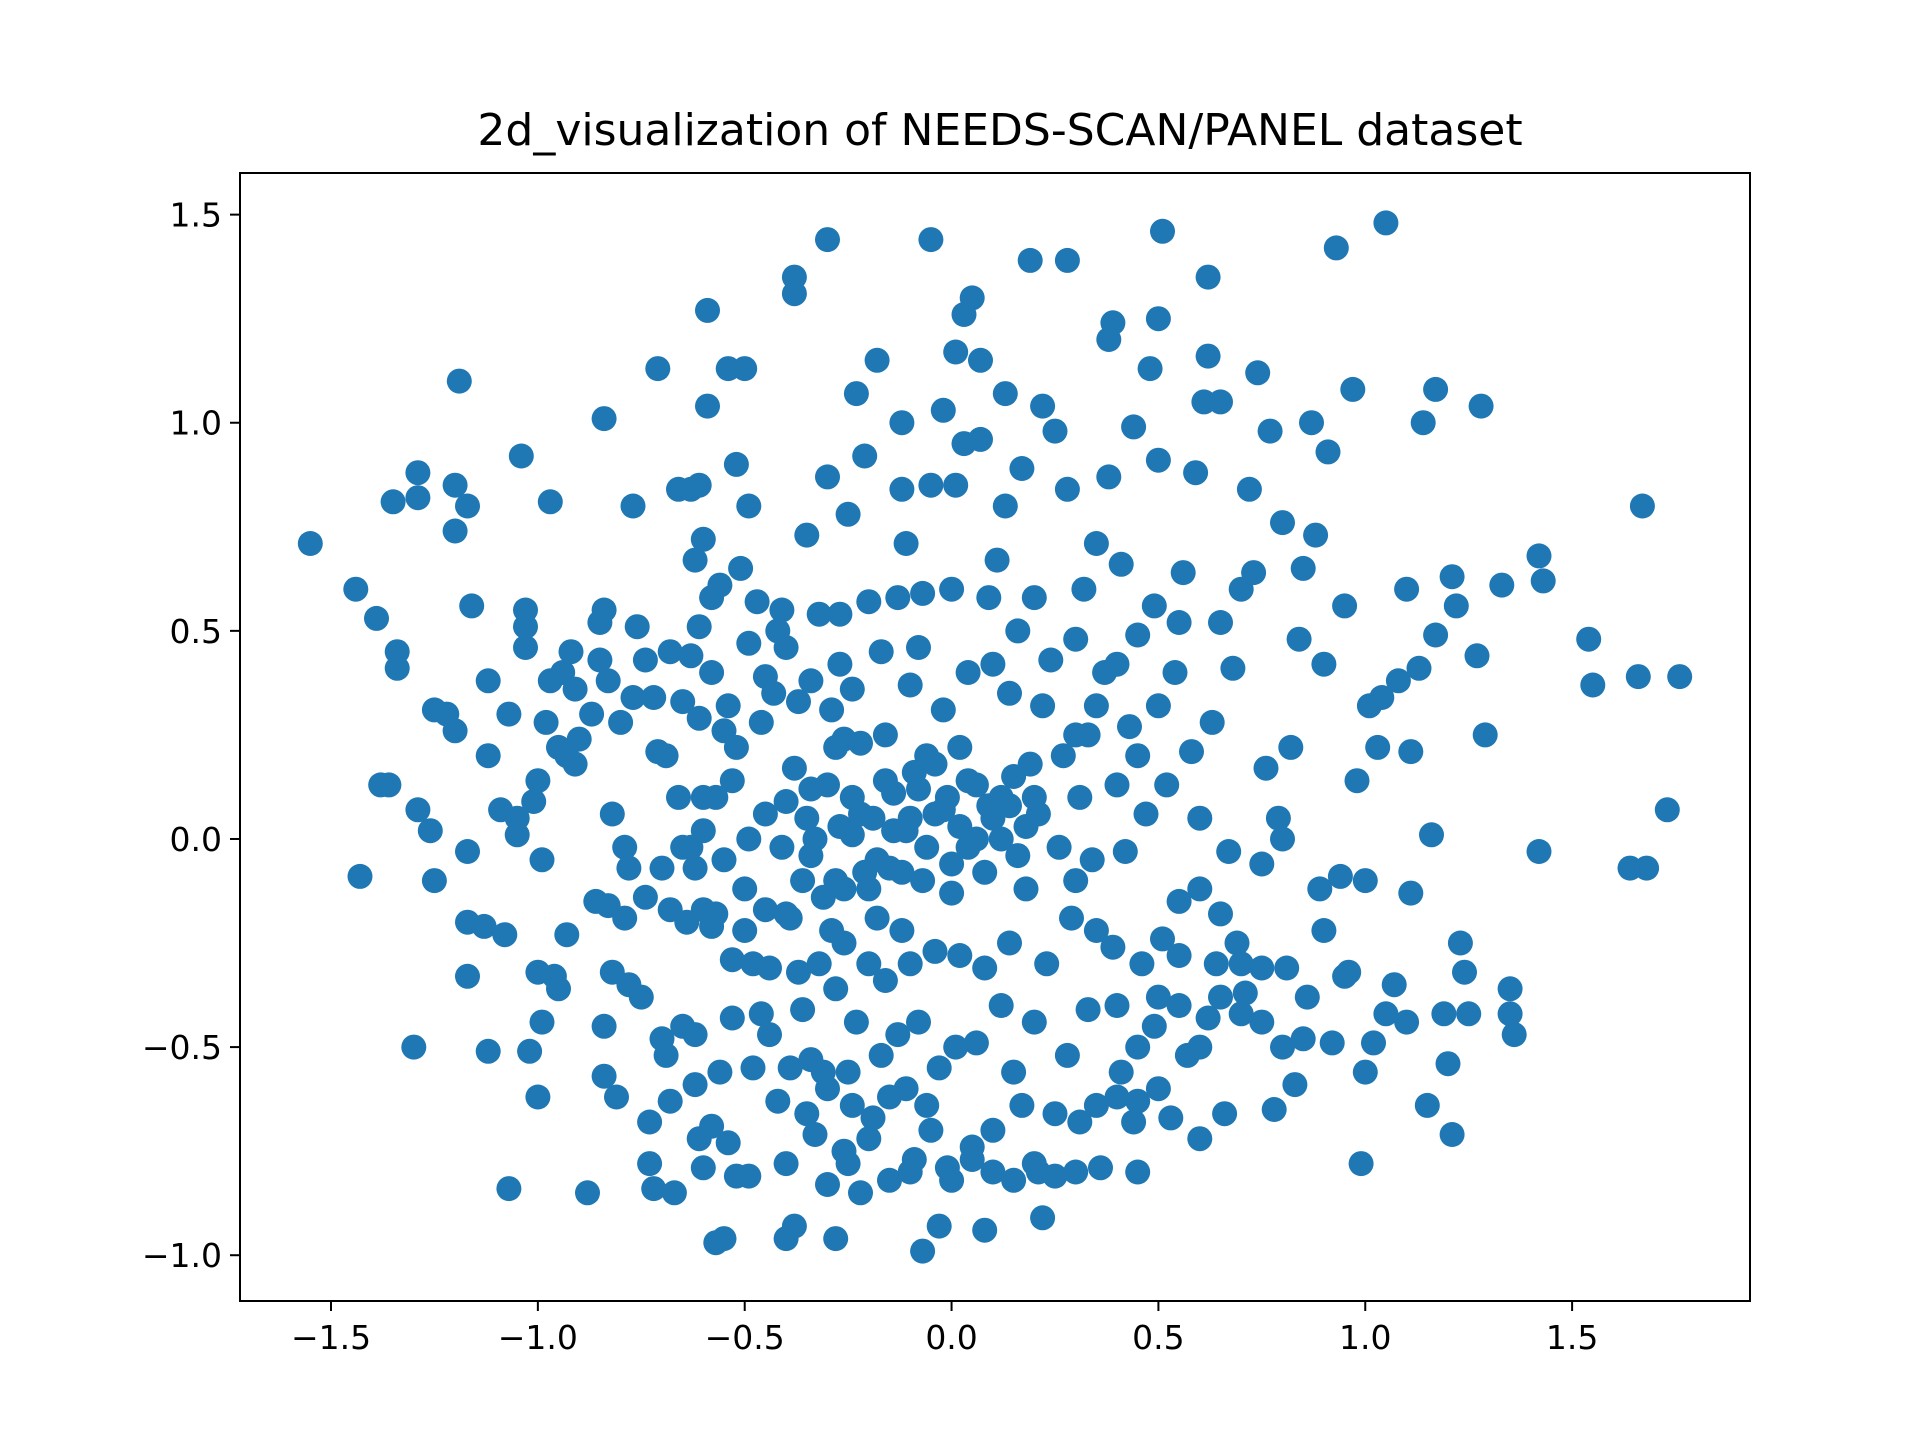  I want to click on y-tick-label: −1.0, so click(182, 1255).